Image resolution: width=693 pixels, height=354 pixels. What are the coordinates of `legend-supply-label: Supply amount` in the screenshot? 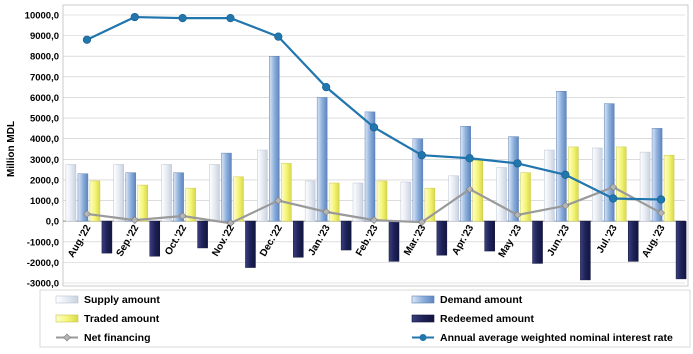 It's located at (122, 300).